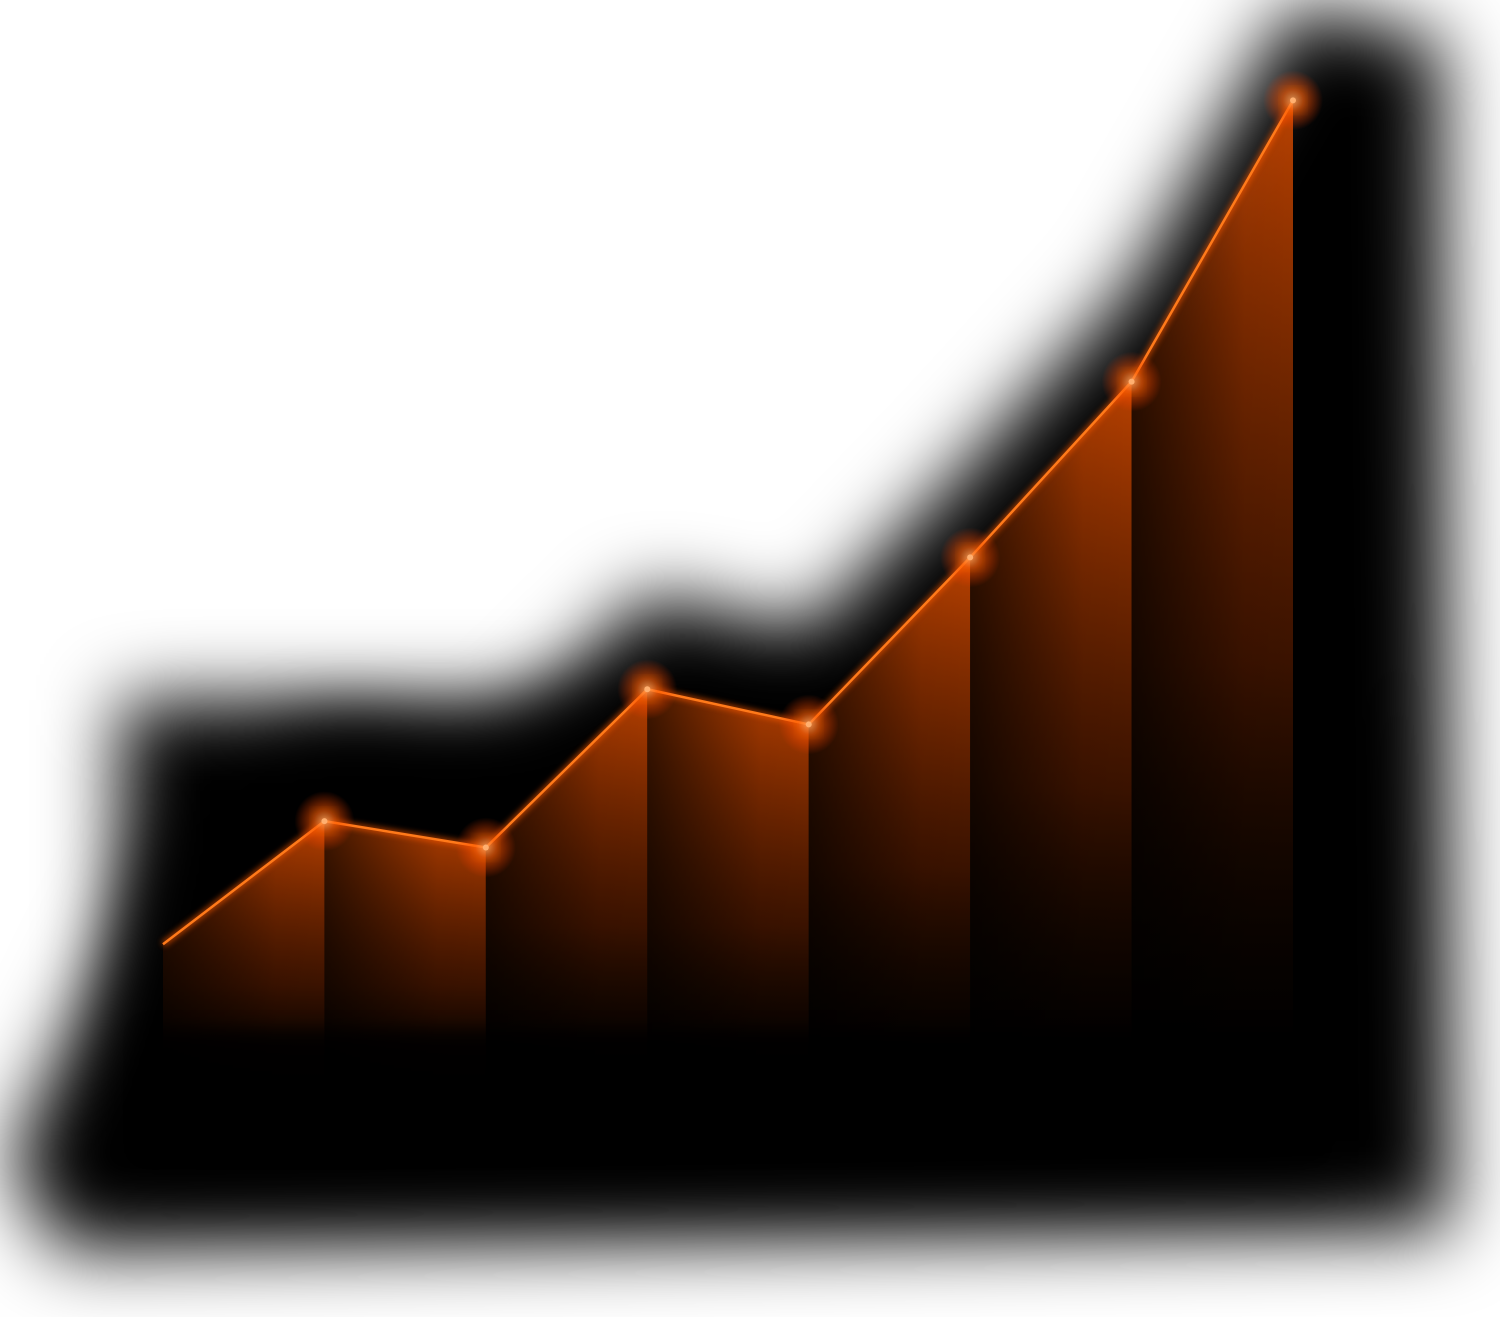 This screenshot has height=1317, width=1500. I want to click on bottom-fade, so click(728, 1090).